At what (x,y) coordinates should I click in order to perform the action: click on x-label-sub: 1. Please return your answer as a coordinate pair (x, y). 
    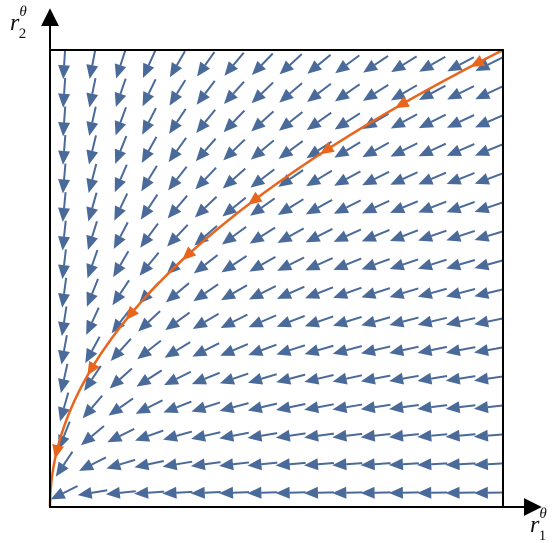
    Looking at the image, I should click on (543, 535).